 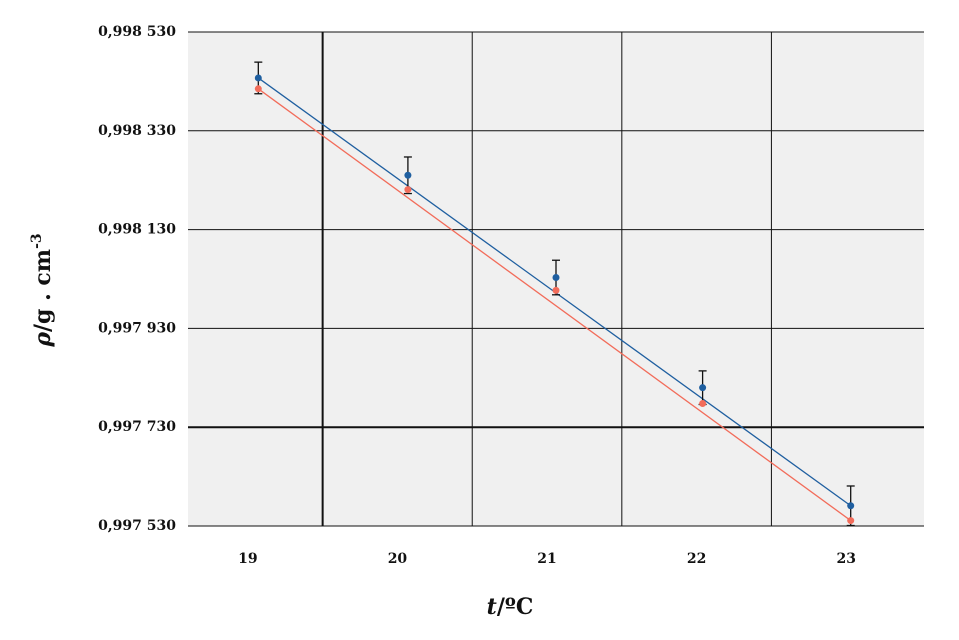 I want to click on y-axis-unit: /g . cm, so click(x=43, y=290).